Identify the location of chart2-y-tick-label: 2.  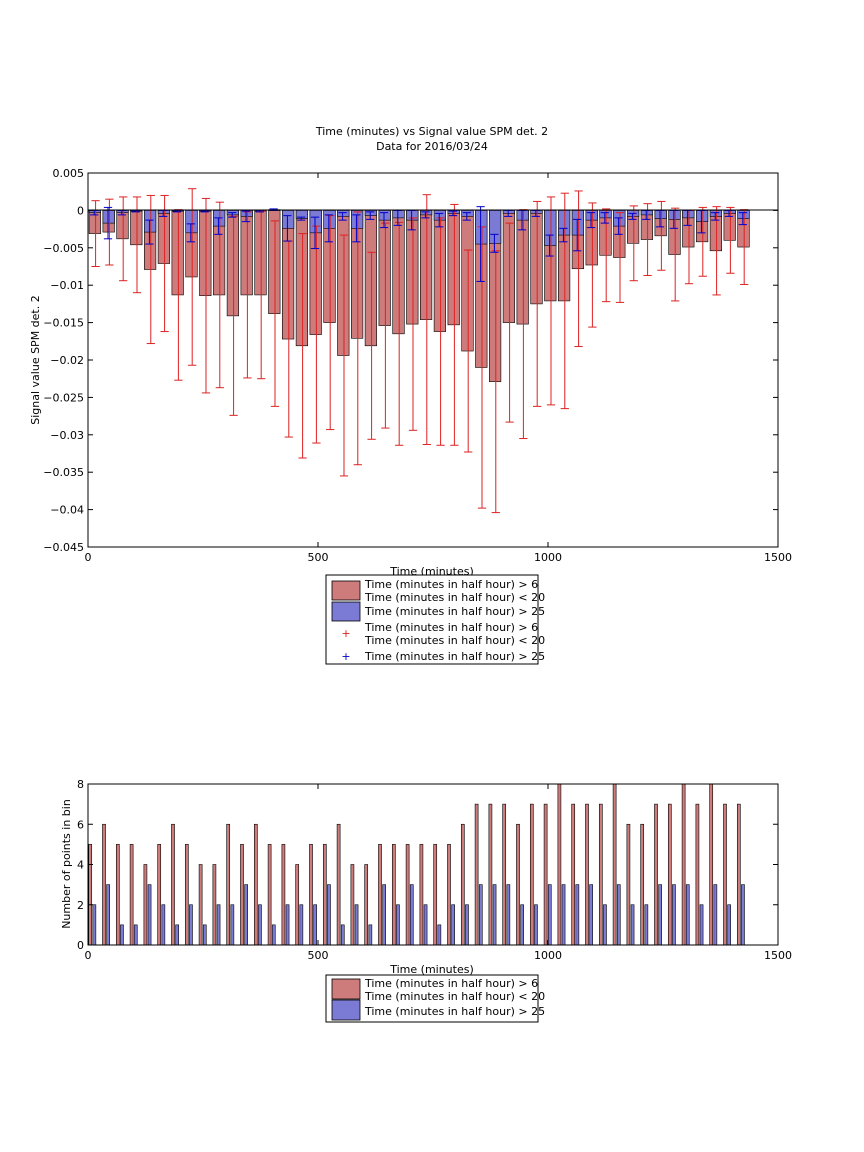
(80, 905).